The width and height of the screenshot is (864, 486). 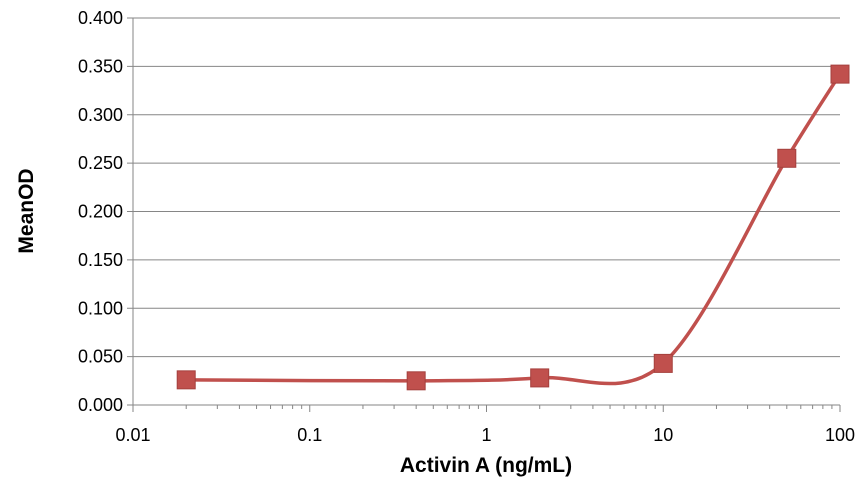 I want to click on y-tick-label: 0.400, so click(x=100, y=18).